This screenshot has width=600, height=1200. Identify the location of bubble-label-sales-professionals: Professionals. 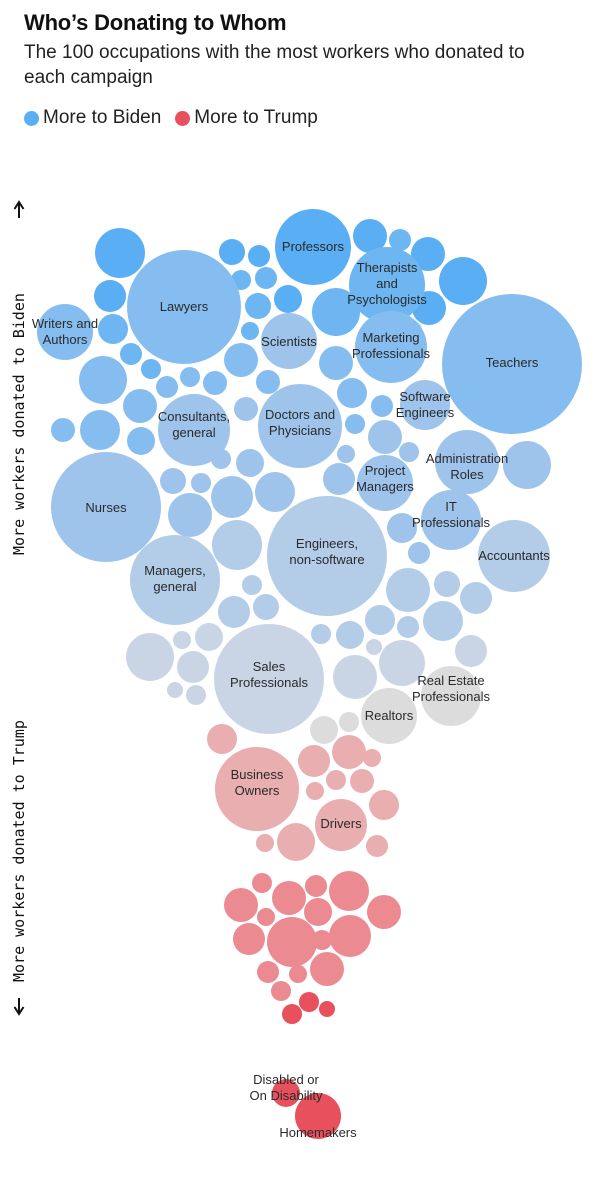
(269, 682).